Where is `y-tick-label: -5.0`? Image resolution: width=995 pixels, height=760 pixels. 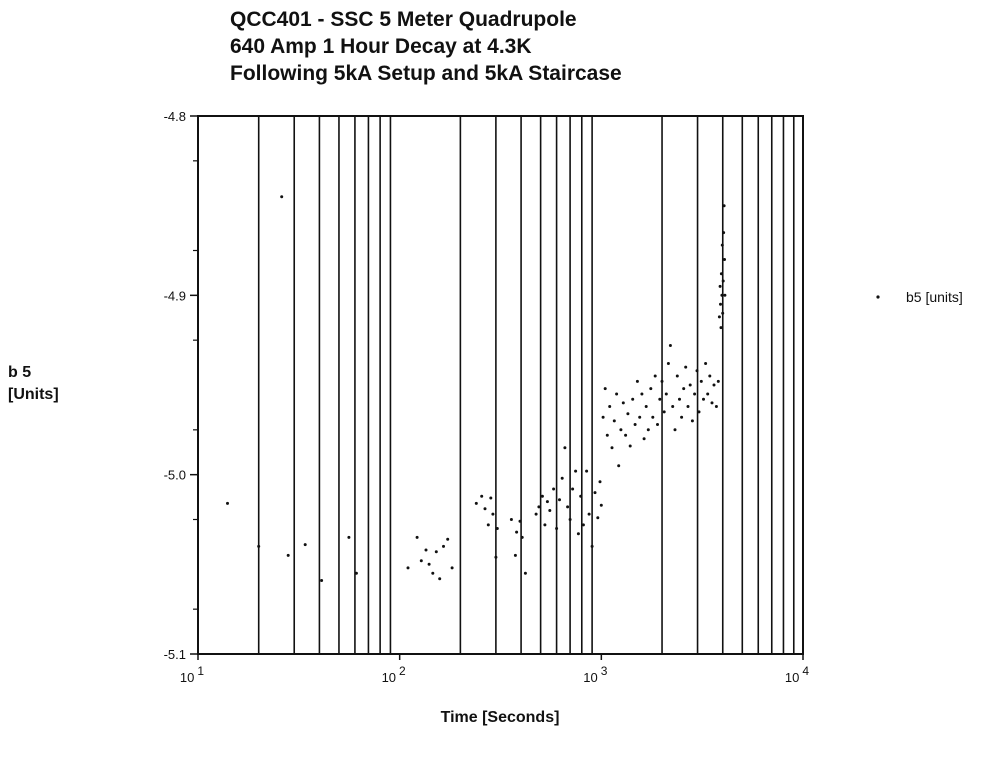 y-tick-label: -5.0 is located at coordinates (175, 475).